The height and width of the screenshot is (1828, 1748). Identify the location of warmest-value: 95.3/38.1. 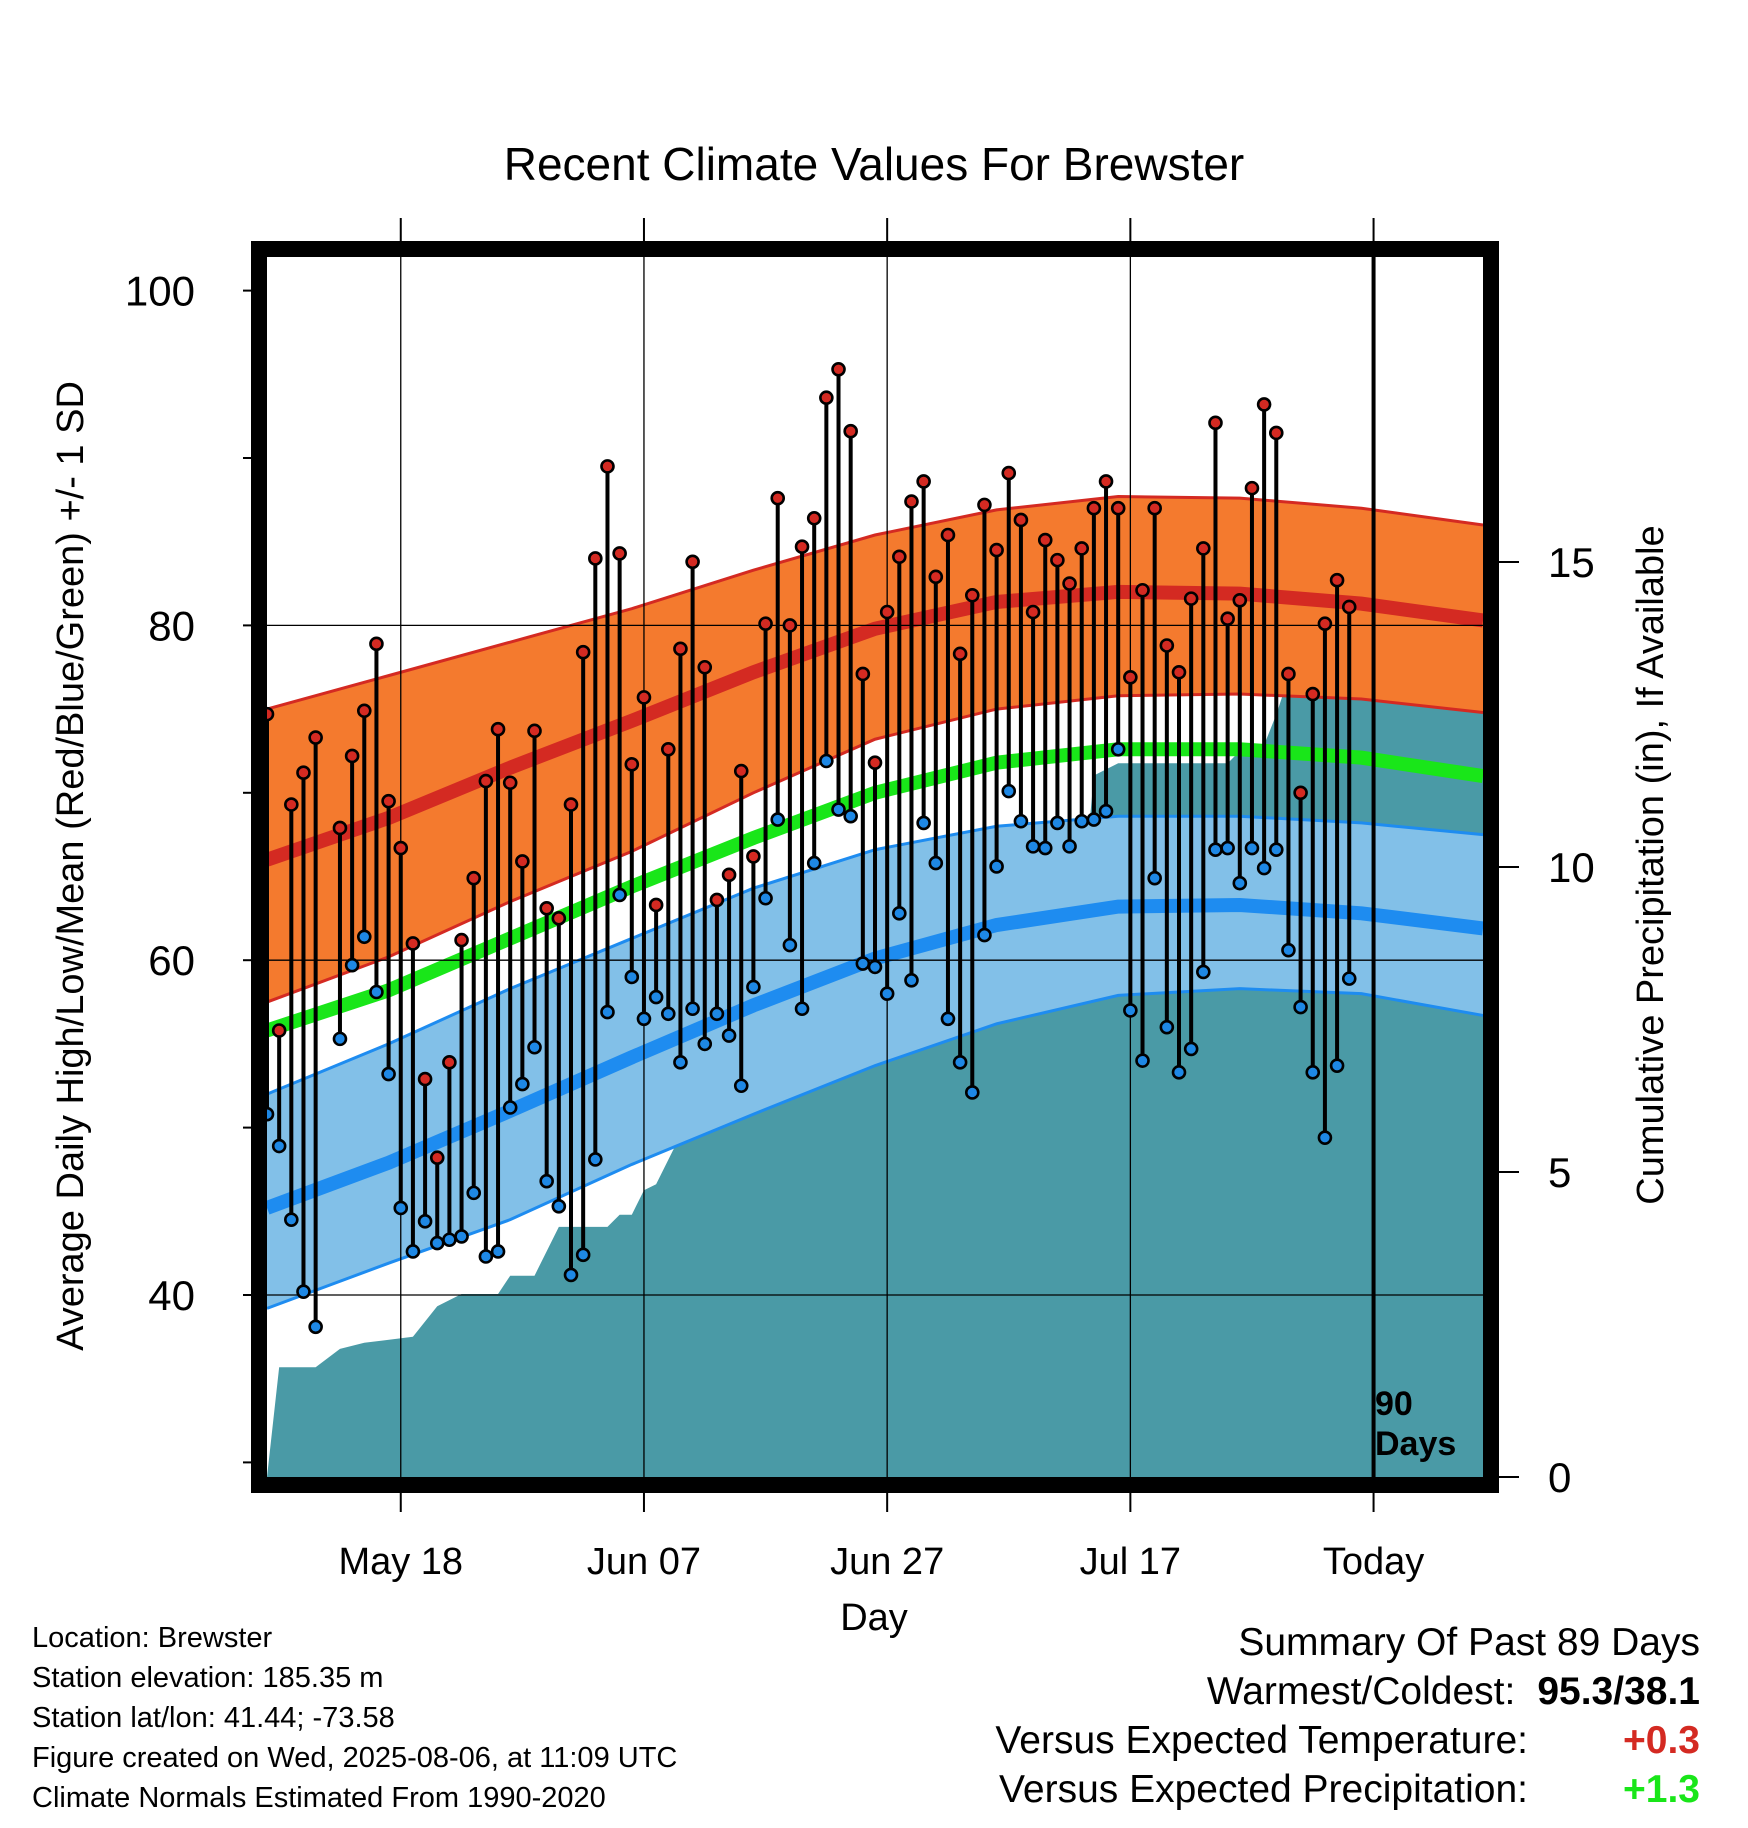
(1618, 1691).